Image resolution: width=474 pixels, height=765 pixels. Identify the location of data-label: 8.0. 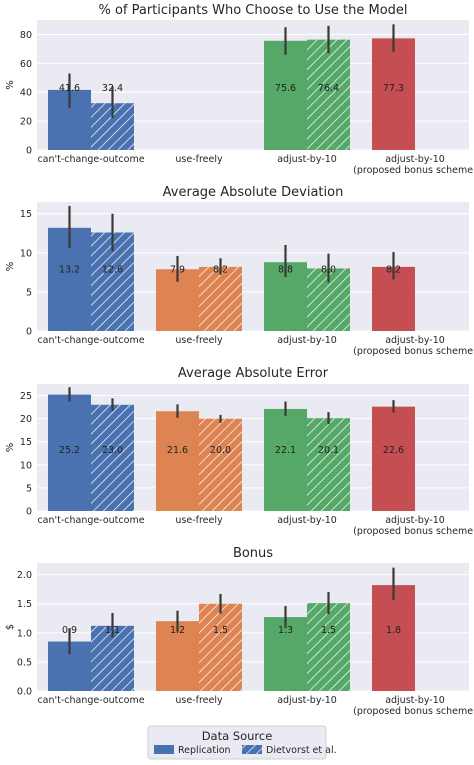
(328, 269).